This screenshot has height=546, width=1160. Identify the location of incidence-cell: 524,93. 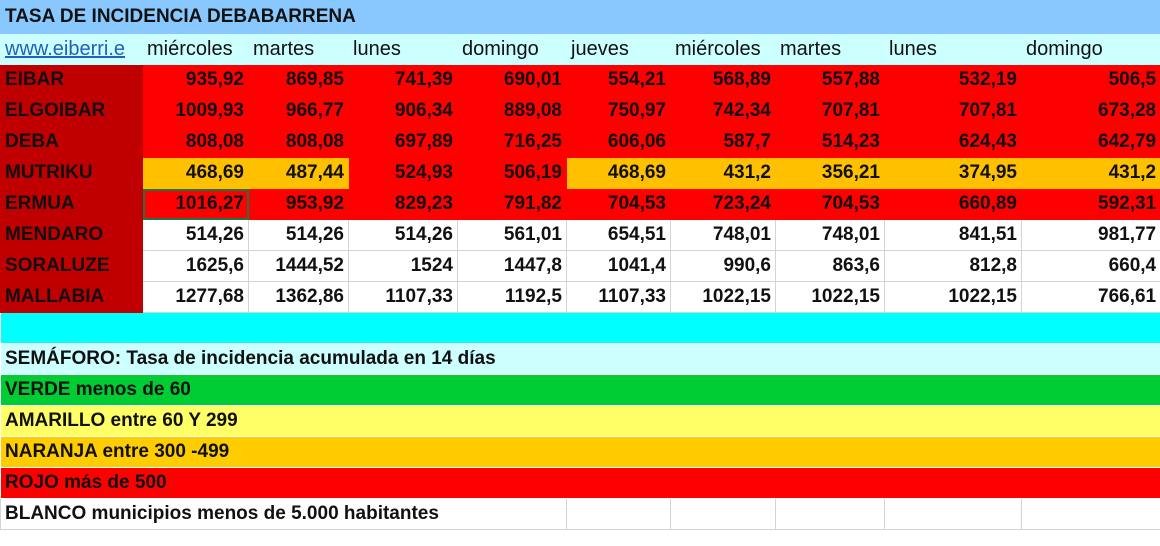
(403, 173).